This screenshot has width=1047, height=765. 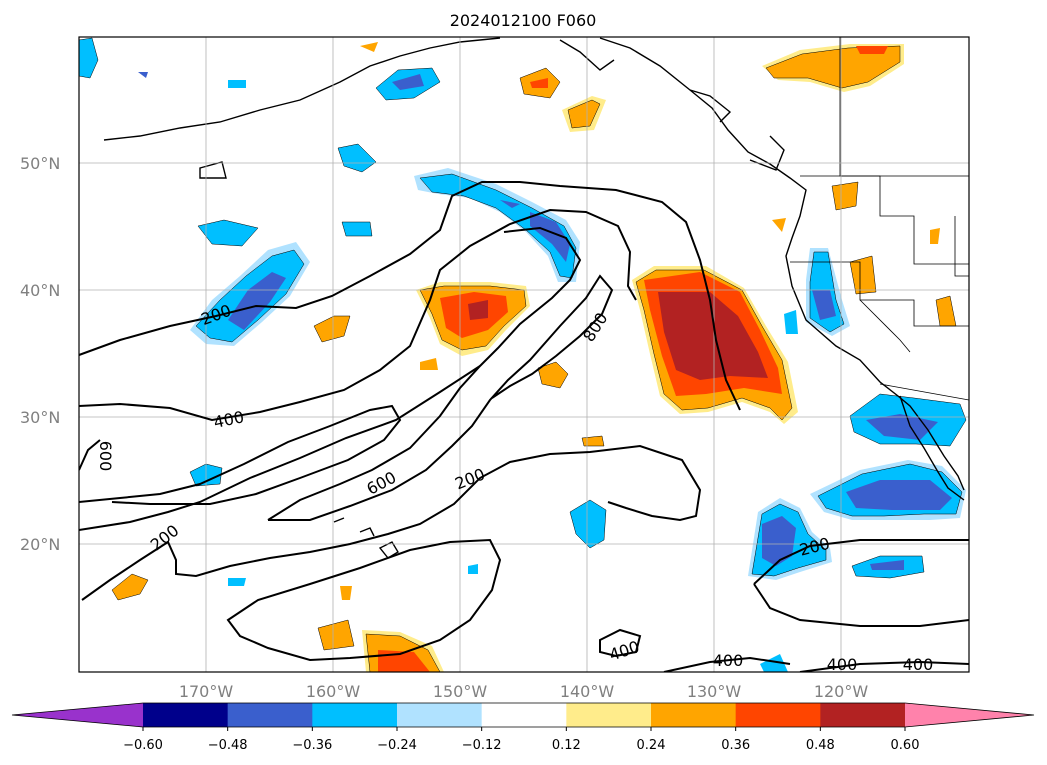 What do you see at coordinates (482, 745) in the screenshot?
I see `colorbar-tick-label: −0.12` at bounding box center [482, 745].